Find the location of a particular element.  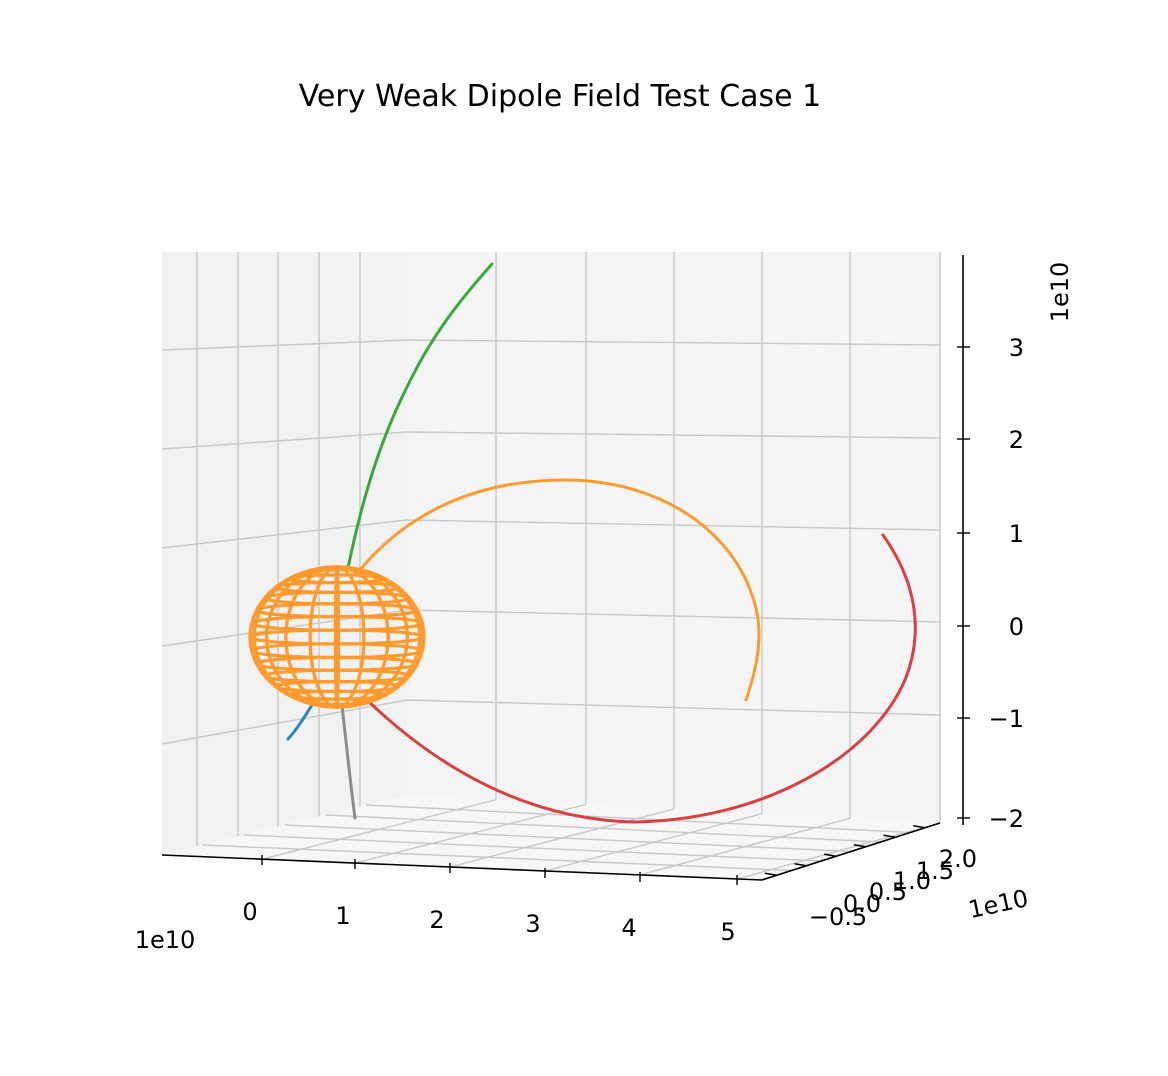

x-tick-label: 3 is located at coordinates (532, 924).